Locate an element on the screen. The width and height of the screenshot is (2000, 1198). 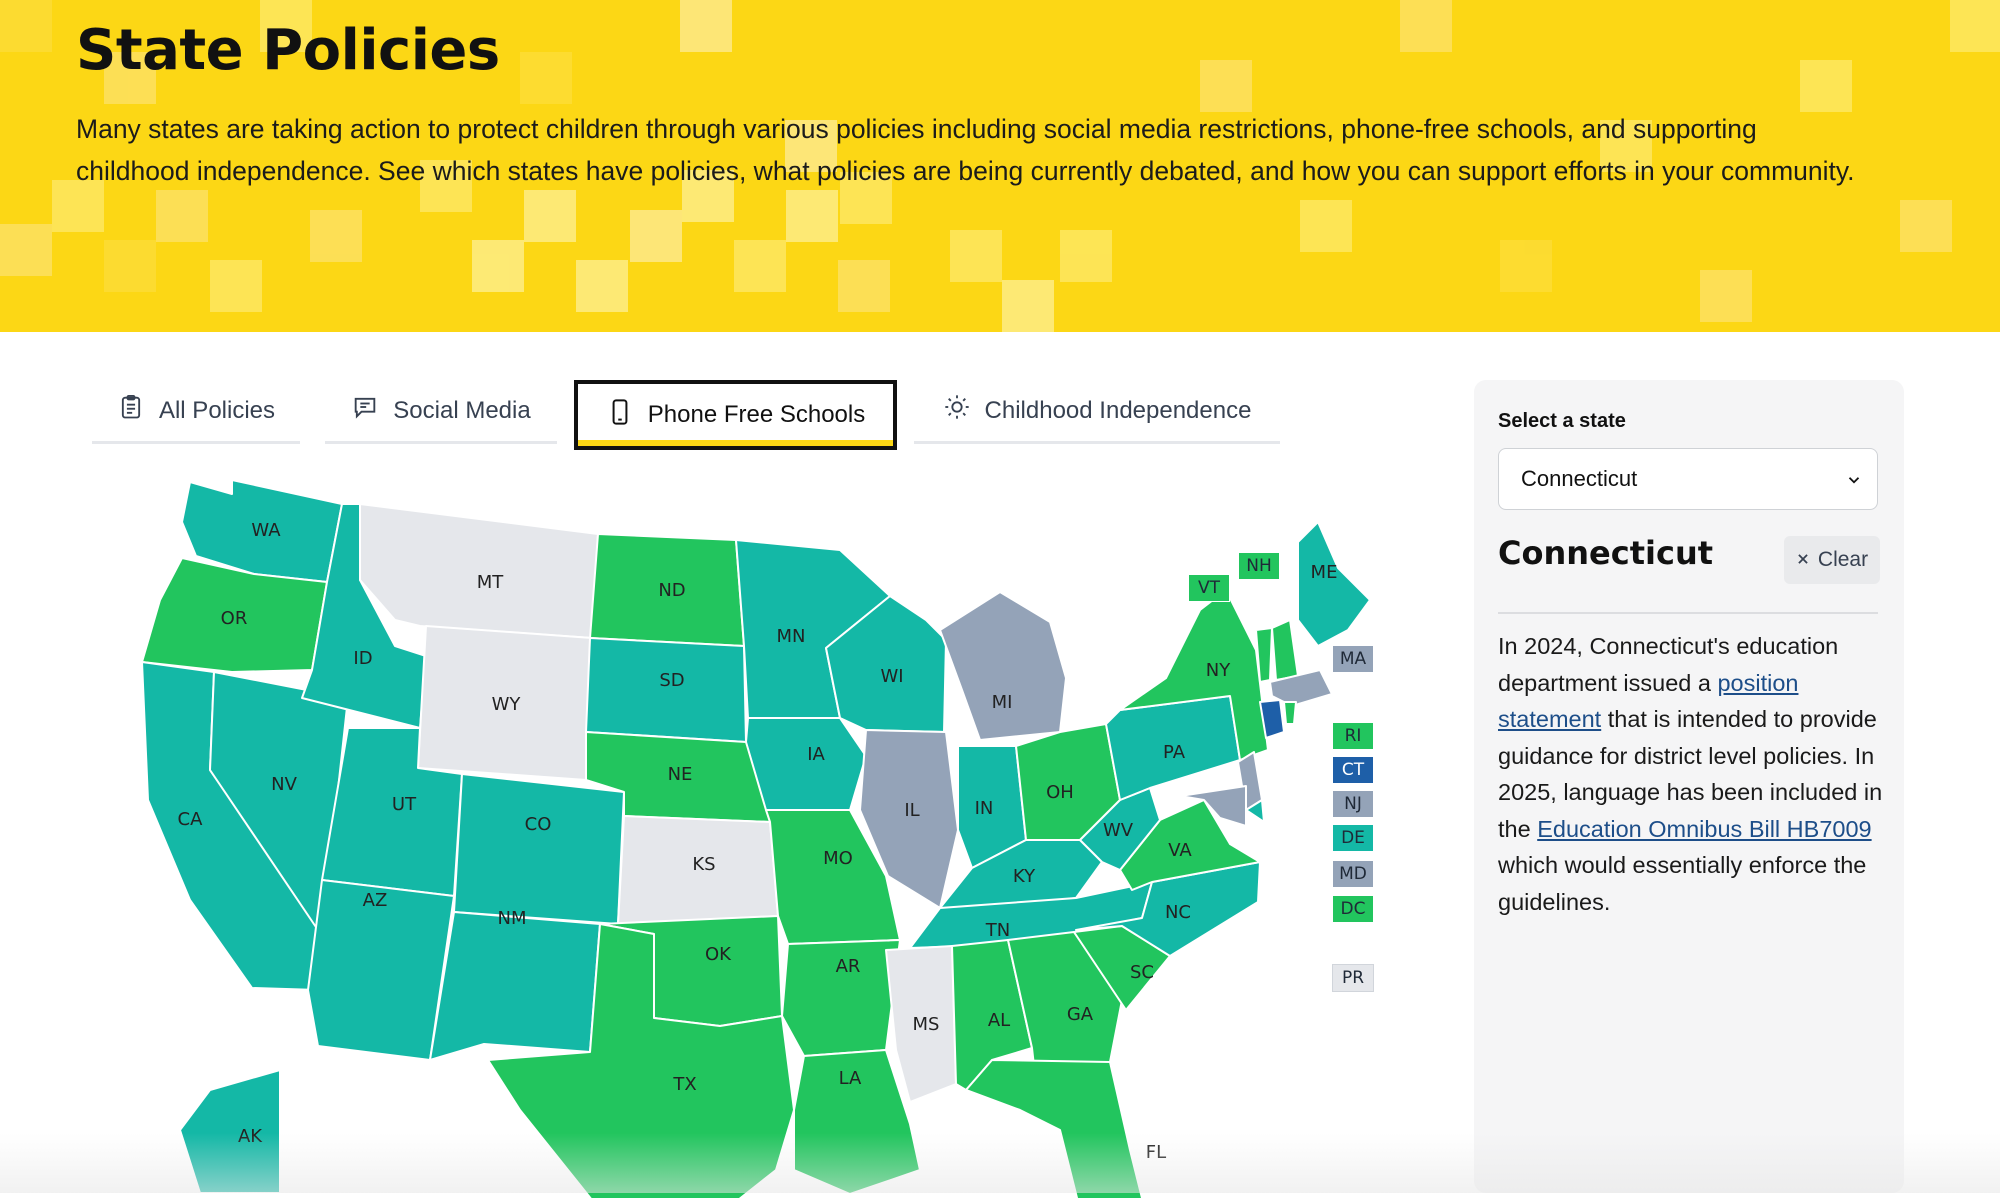
state-label-wa: WA is located at coordinates (266, 530).